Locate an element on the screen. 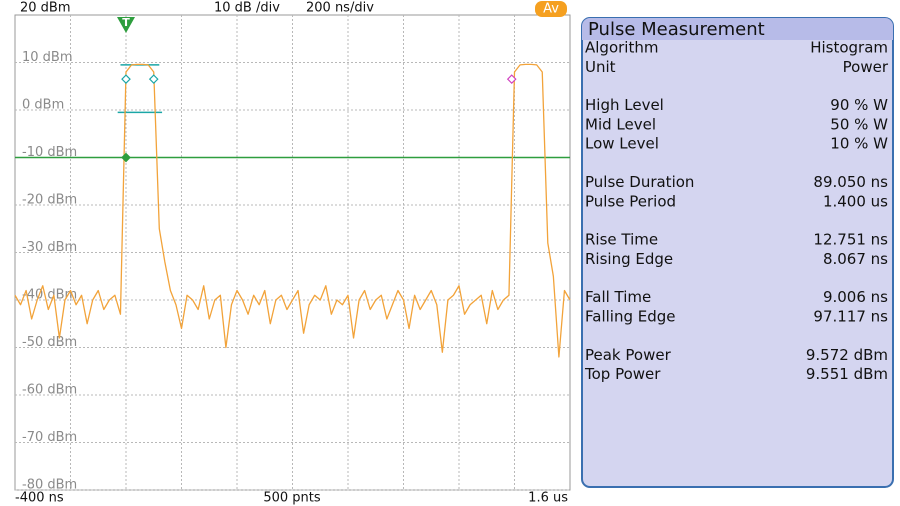  y-tick-label: -30 dBm is located at coordinates (49, 247).